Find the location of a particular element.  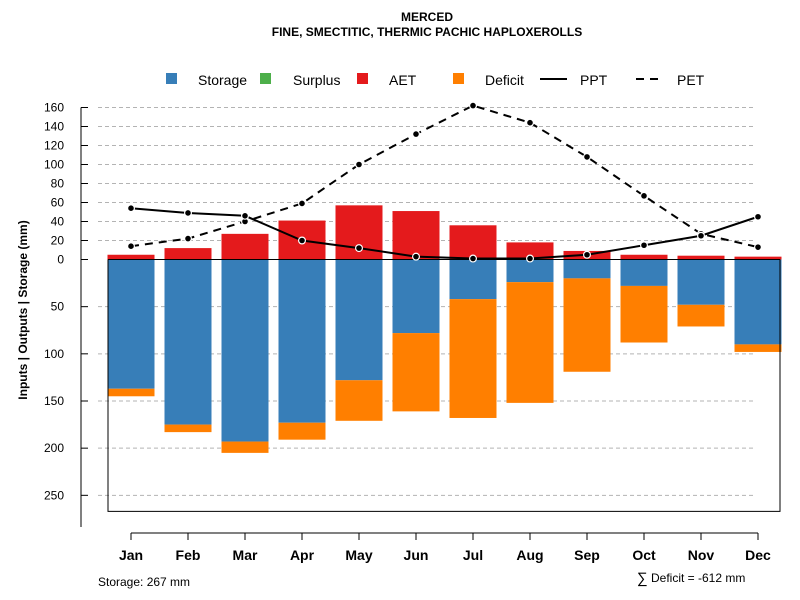

bar-aet-mar is located at coordinates (245, 246).